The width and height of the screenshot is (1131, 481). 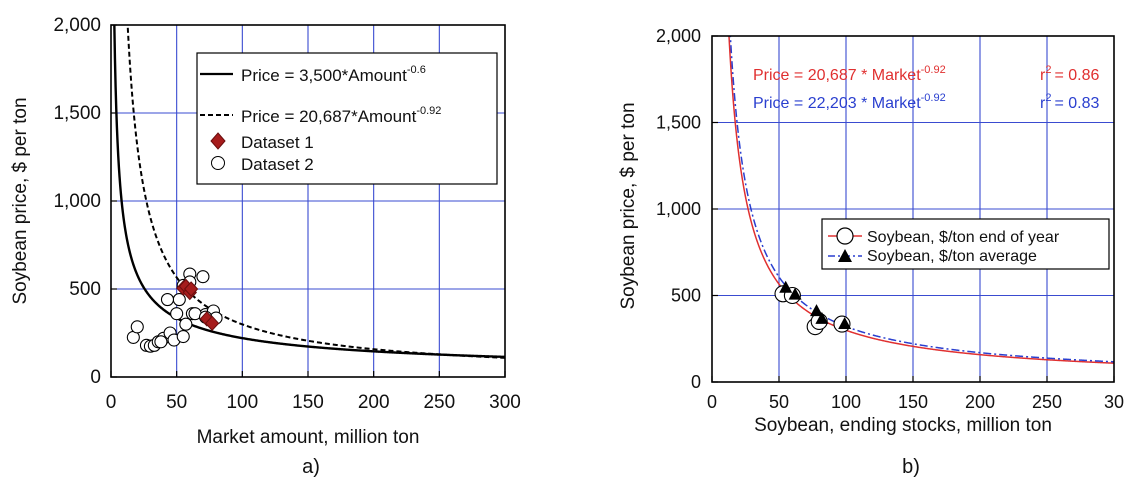 What do you see at coordinates (903, 425) in the screenshot?
I see `x-axis-label-b: Soybean, ending stocks, million ton` at bounding box center [903, 425].